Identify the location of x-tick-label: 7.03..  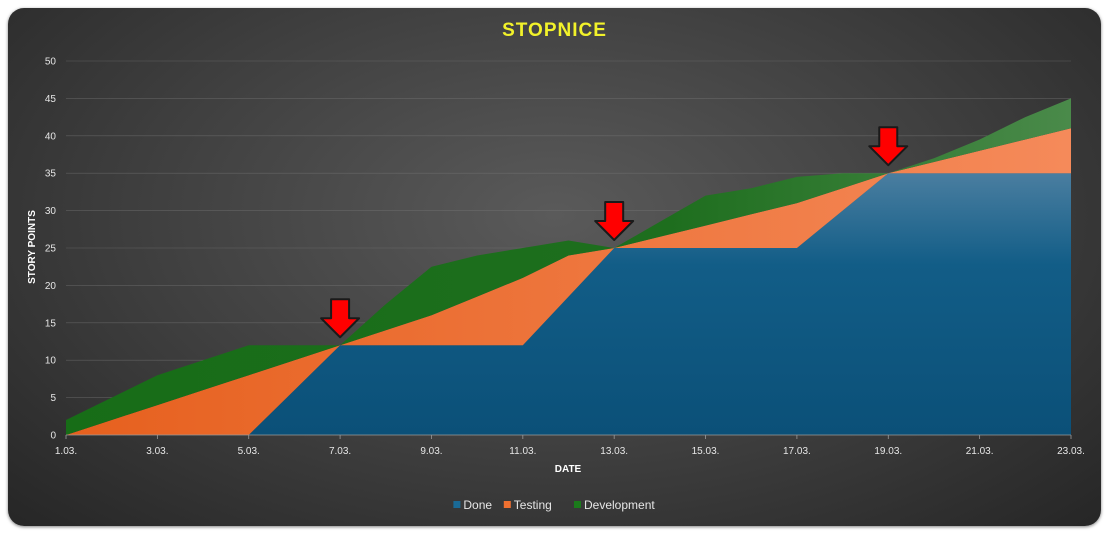
(340, 451).